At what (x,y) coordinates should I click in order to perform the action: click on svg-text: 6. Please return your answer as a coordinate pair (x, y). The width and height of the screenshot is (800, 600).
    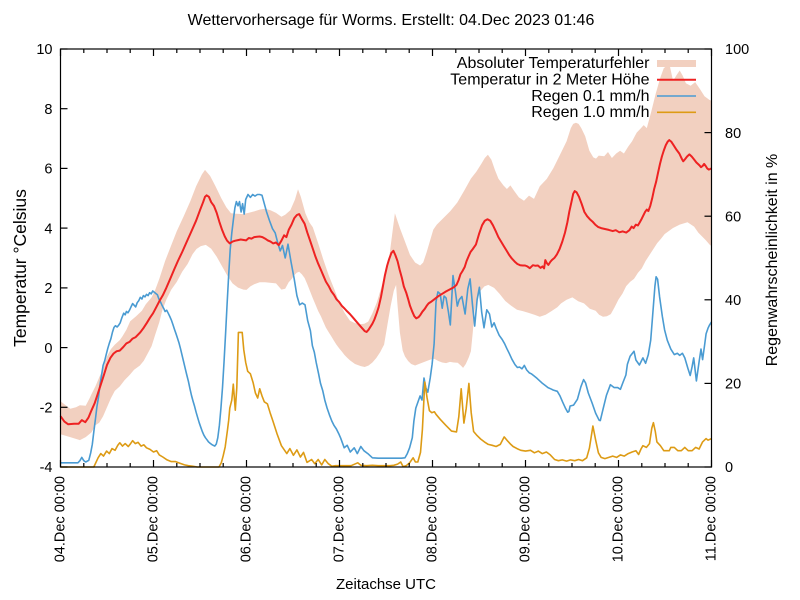
    Looking at the image, I should click on (48, 170).